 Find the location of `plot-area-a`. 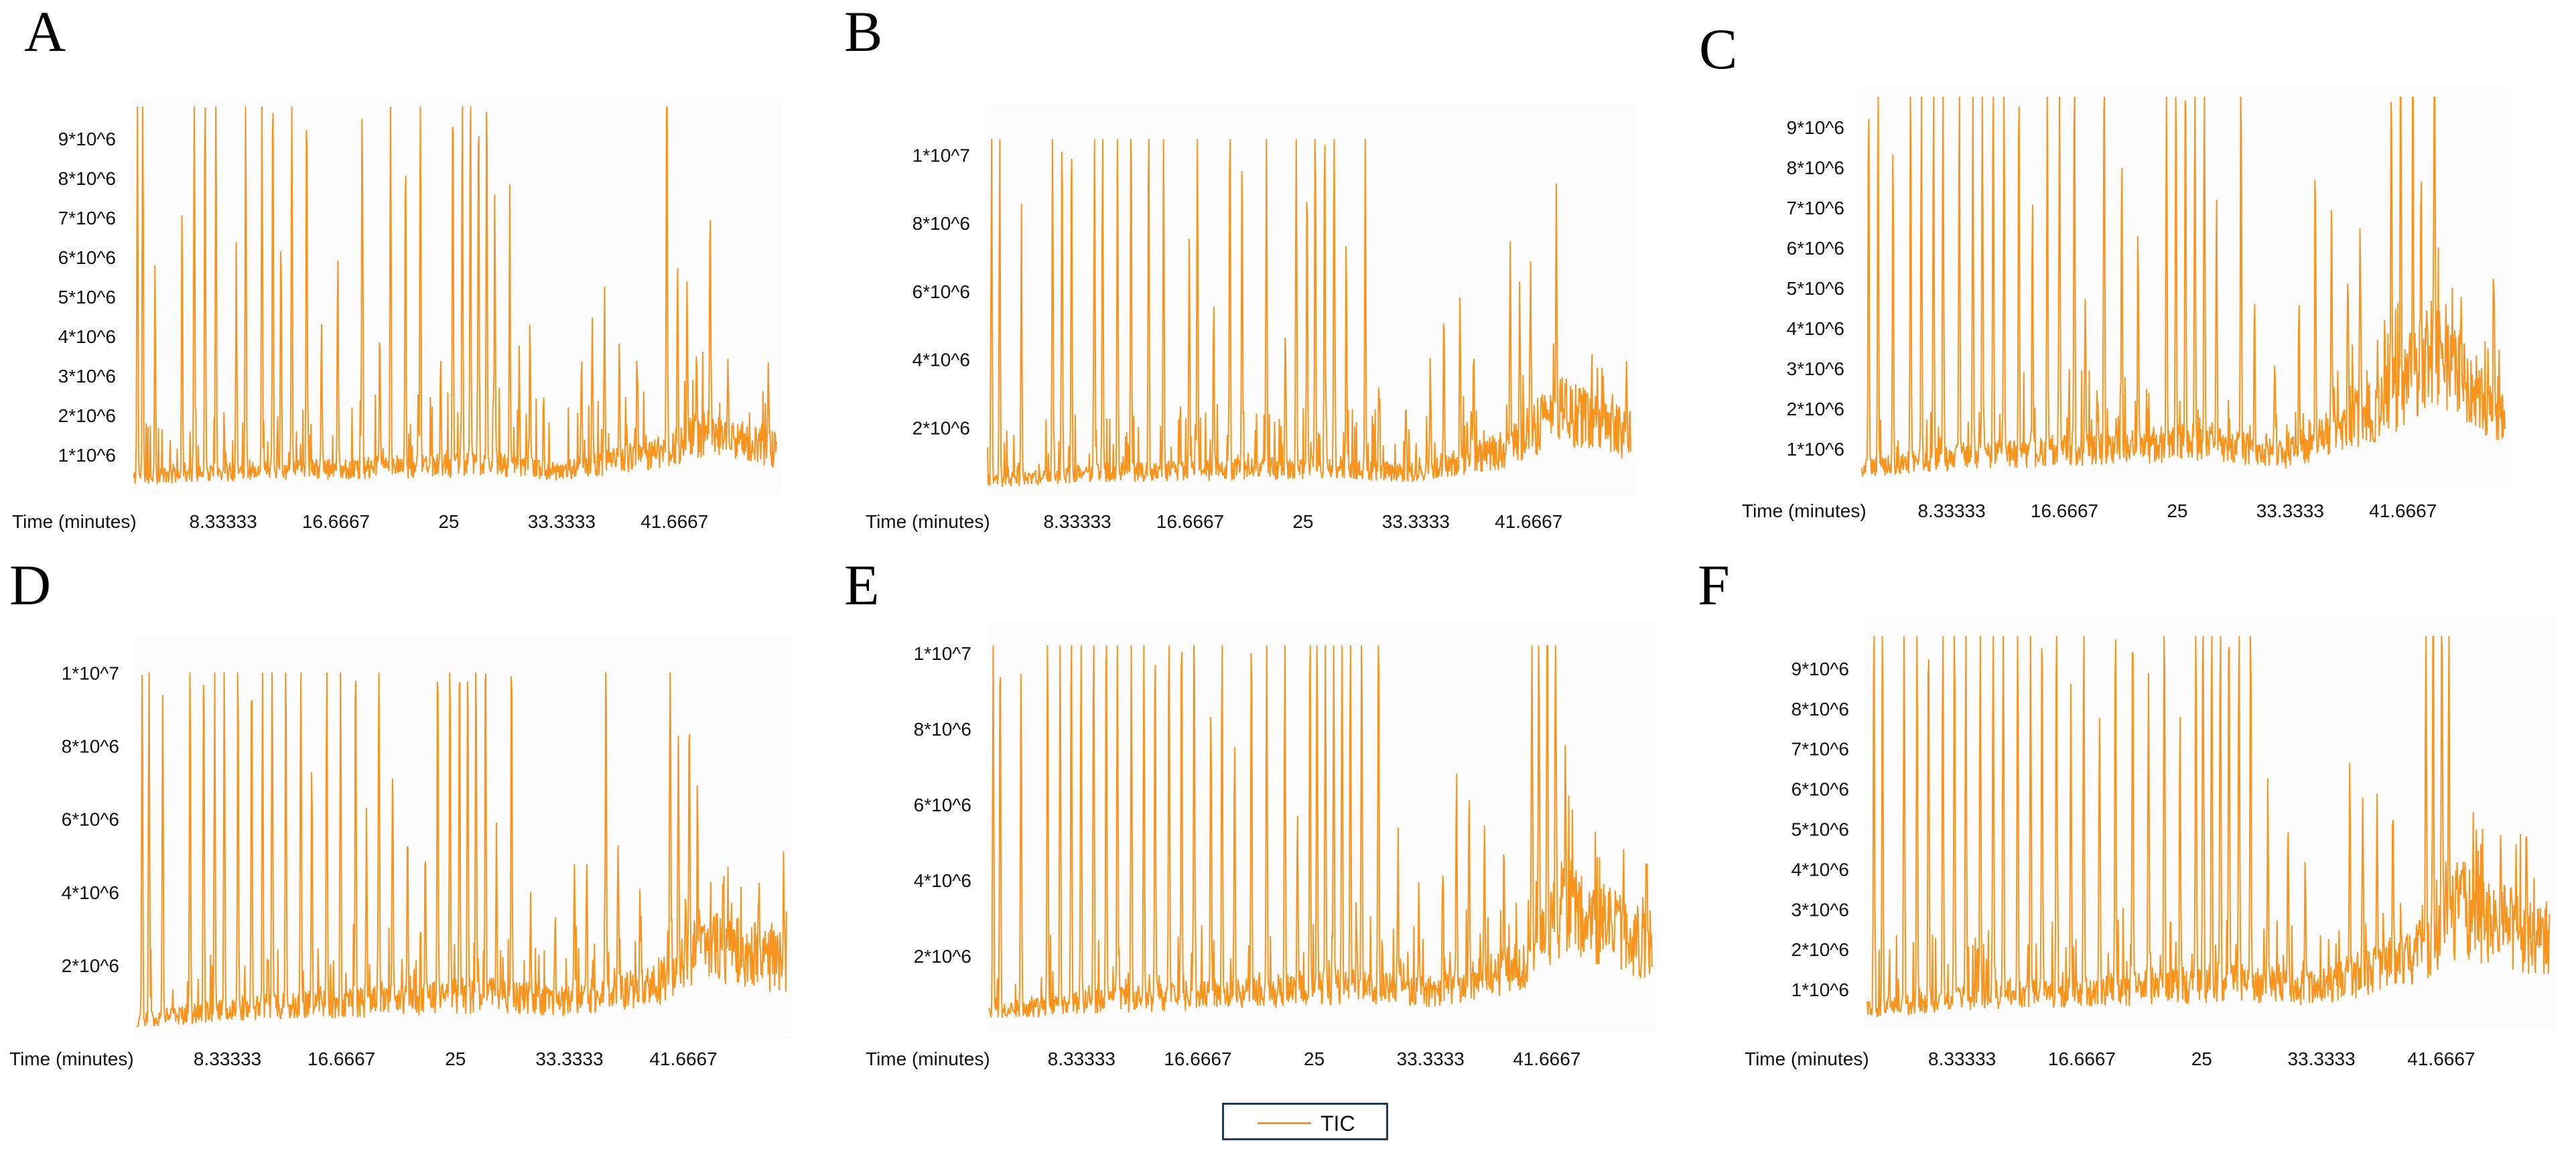

plot-area-a is located at coordinates (456, 296).